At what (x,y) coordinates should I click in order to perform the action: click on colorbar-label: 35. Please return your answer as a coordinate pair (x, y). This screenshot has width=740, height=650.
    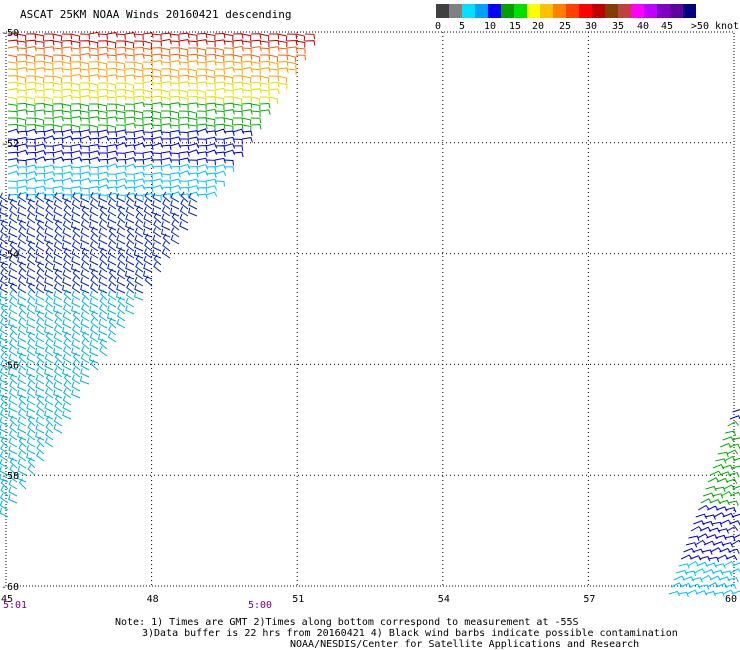
    Looking at the image, I should click on (618, 26).